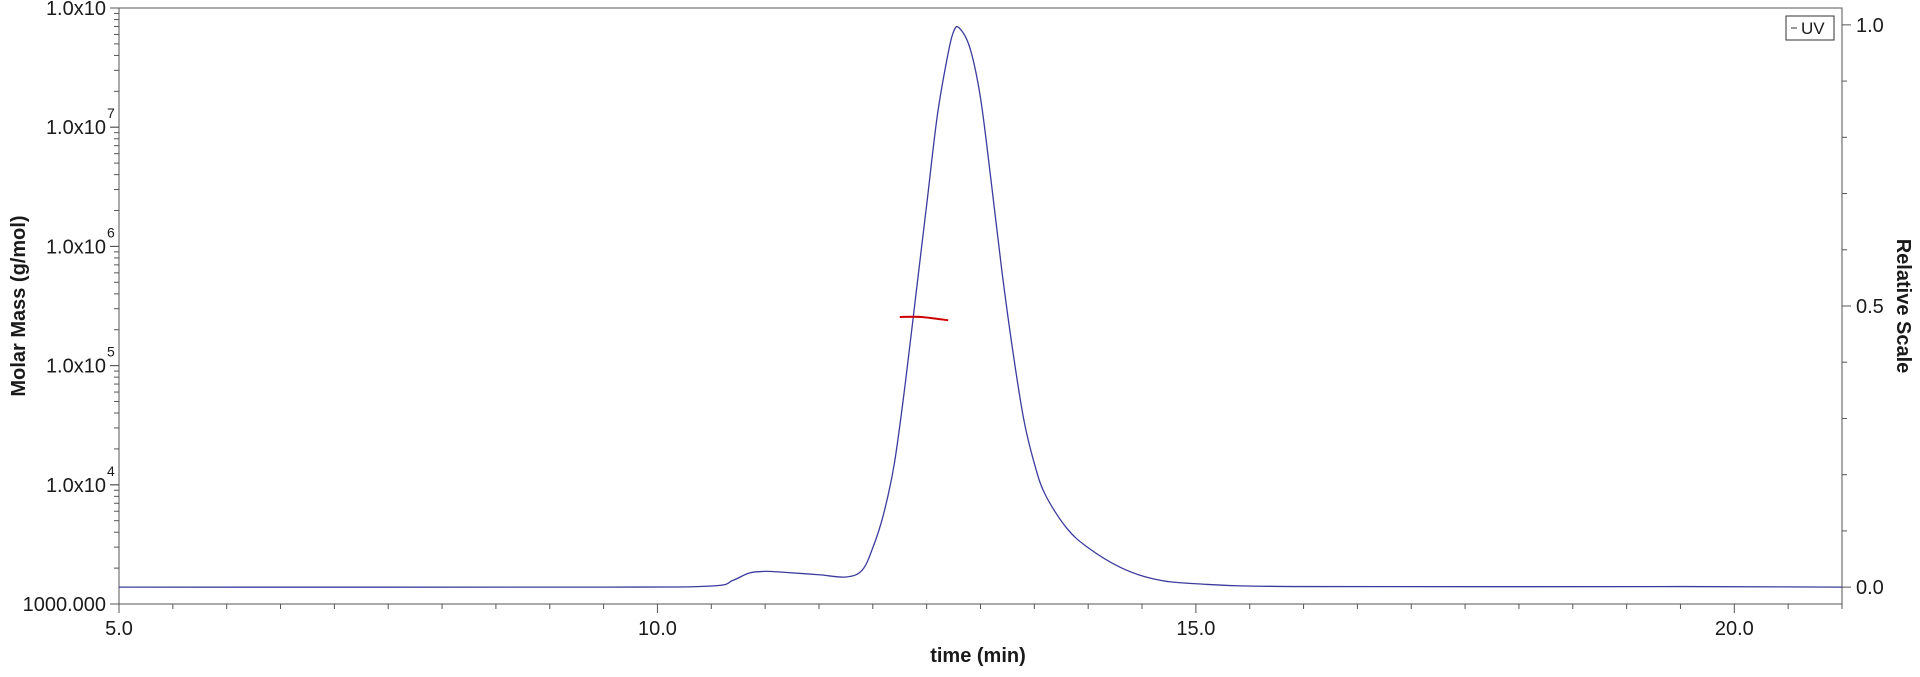 This screenshot has width=1920, height=677. What do you see at coordinates (1903, 306) in the screenshot?
I see `y-axis-right-title: Relative Scale` at bounding box center [1903, 306].